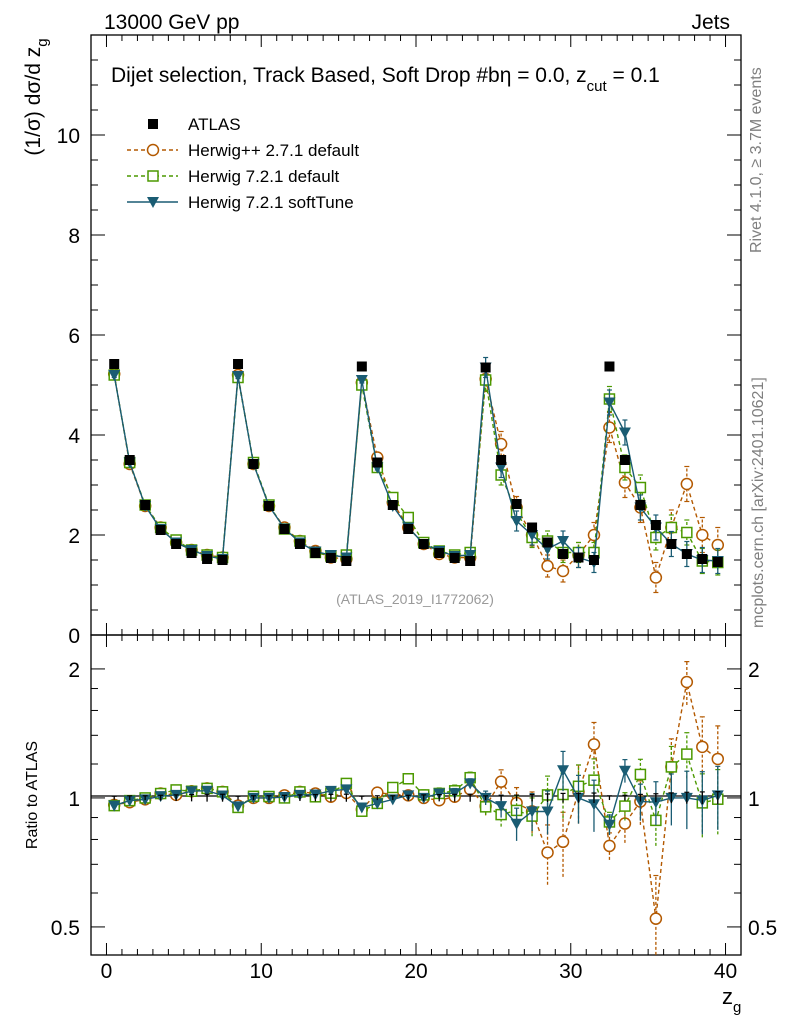 The width and height of the screenshot is (786, 1024). I want to click on legend-label: ATLAS, so click(214, 124).